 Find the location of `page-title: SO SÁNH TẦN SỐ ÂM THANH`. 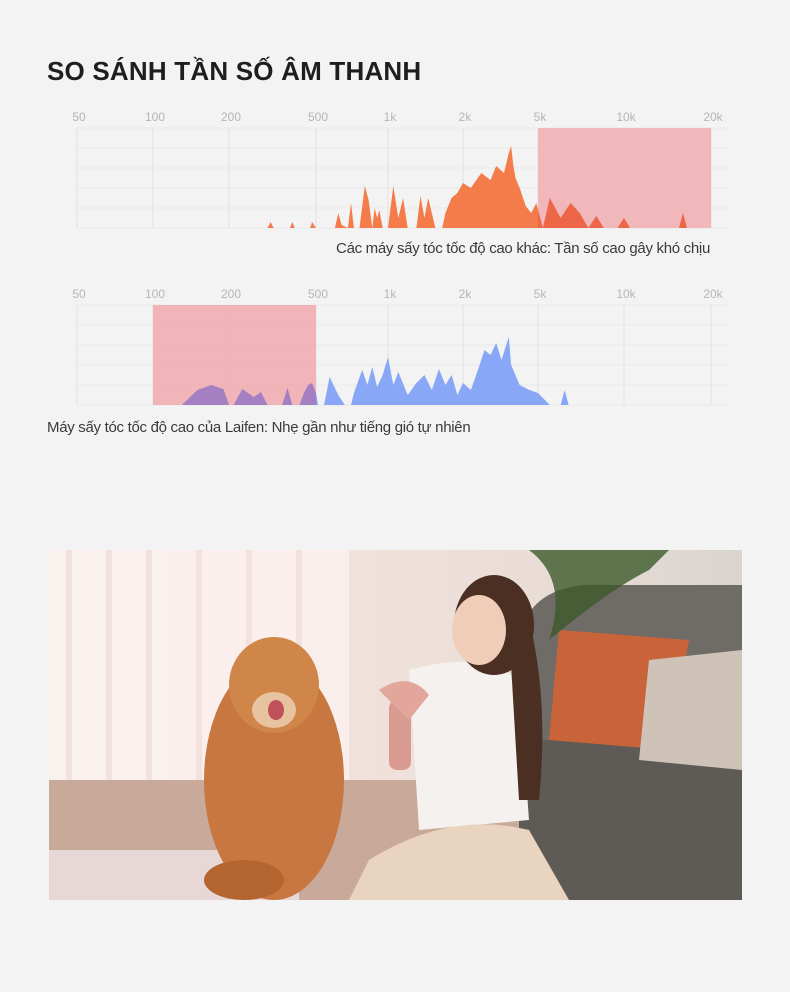

page-title: SO SÁNH TẦN SỐ ÂM THANH is located at coordinates (234, 71).